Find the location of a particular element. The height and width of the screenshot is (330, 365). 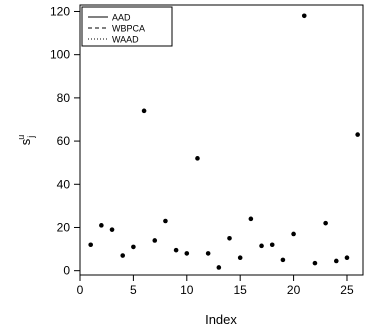

x-axis-title: Index is located at coordinates (221, 319).